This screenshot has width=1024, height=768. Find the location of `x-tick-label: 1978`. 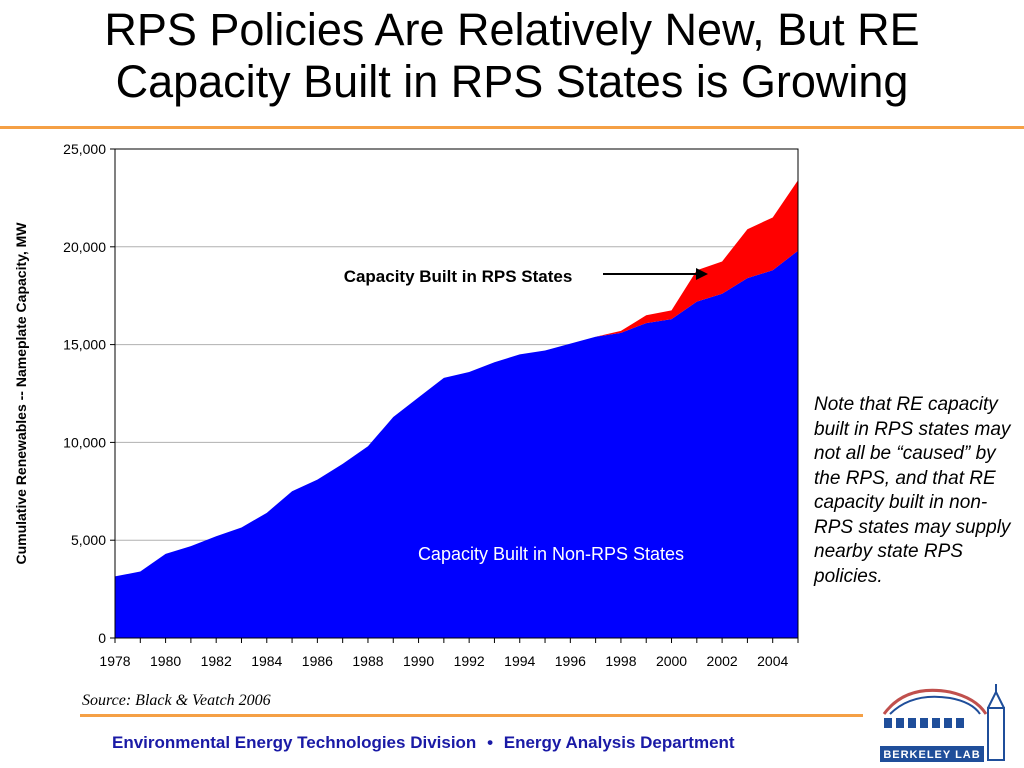

x-tick-label: 1978 is located at coordinates (114, 661).